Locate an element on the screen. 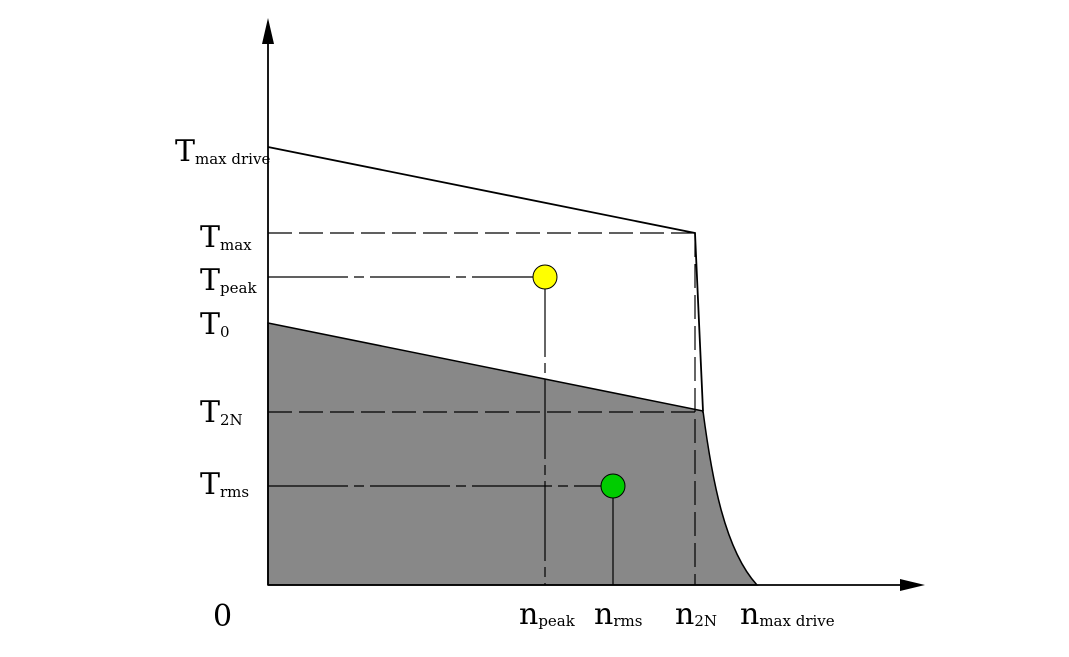 Image resolution: width=1069 pixels, height=657 pixels. peak-operating-point is located at coordinates (545, 277).